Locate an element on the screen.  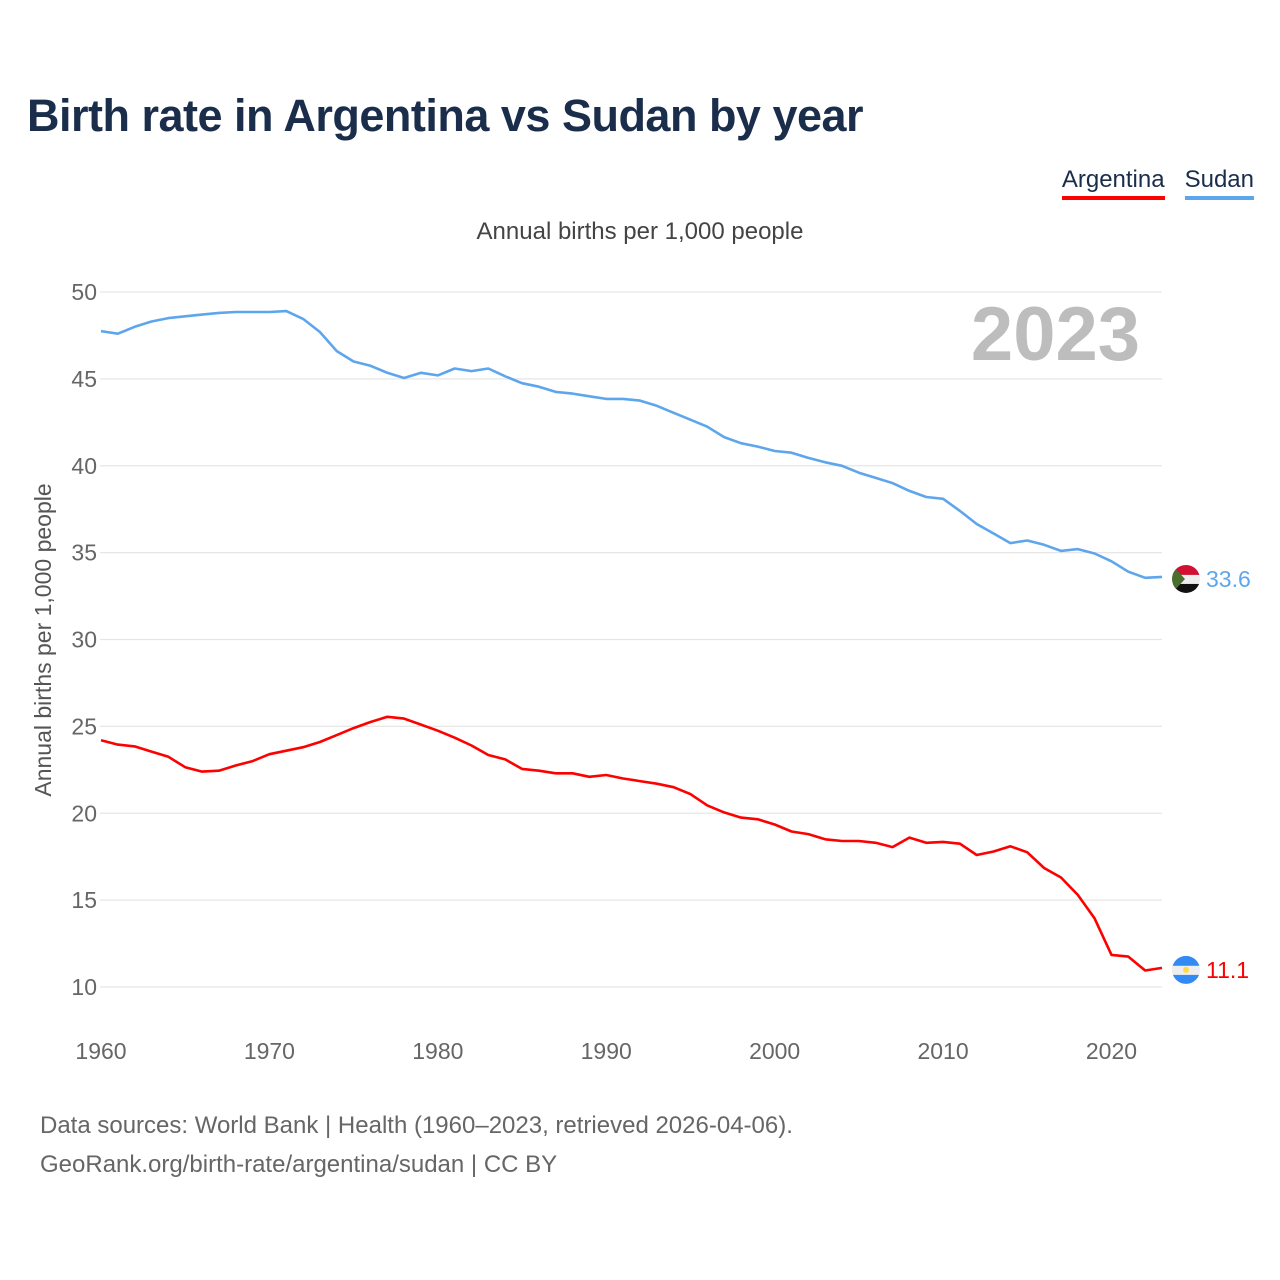
sudan-flag-icon is located at coordinates (1186, 578).